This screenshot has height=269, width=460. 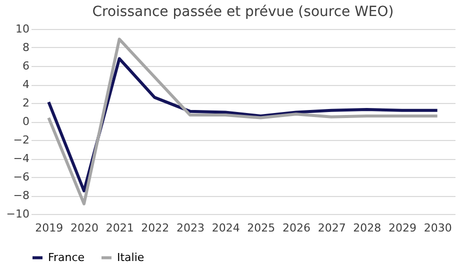 What do you see at coordinates (26, 66) in the screenshot?
I see `y-tick-label: 6` at bounding box center [26, 66].